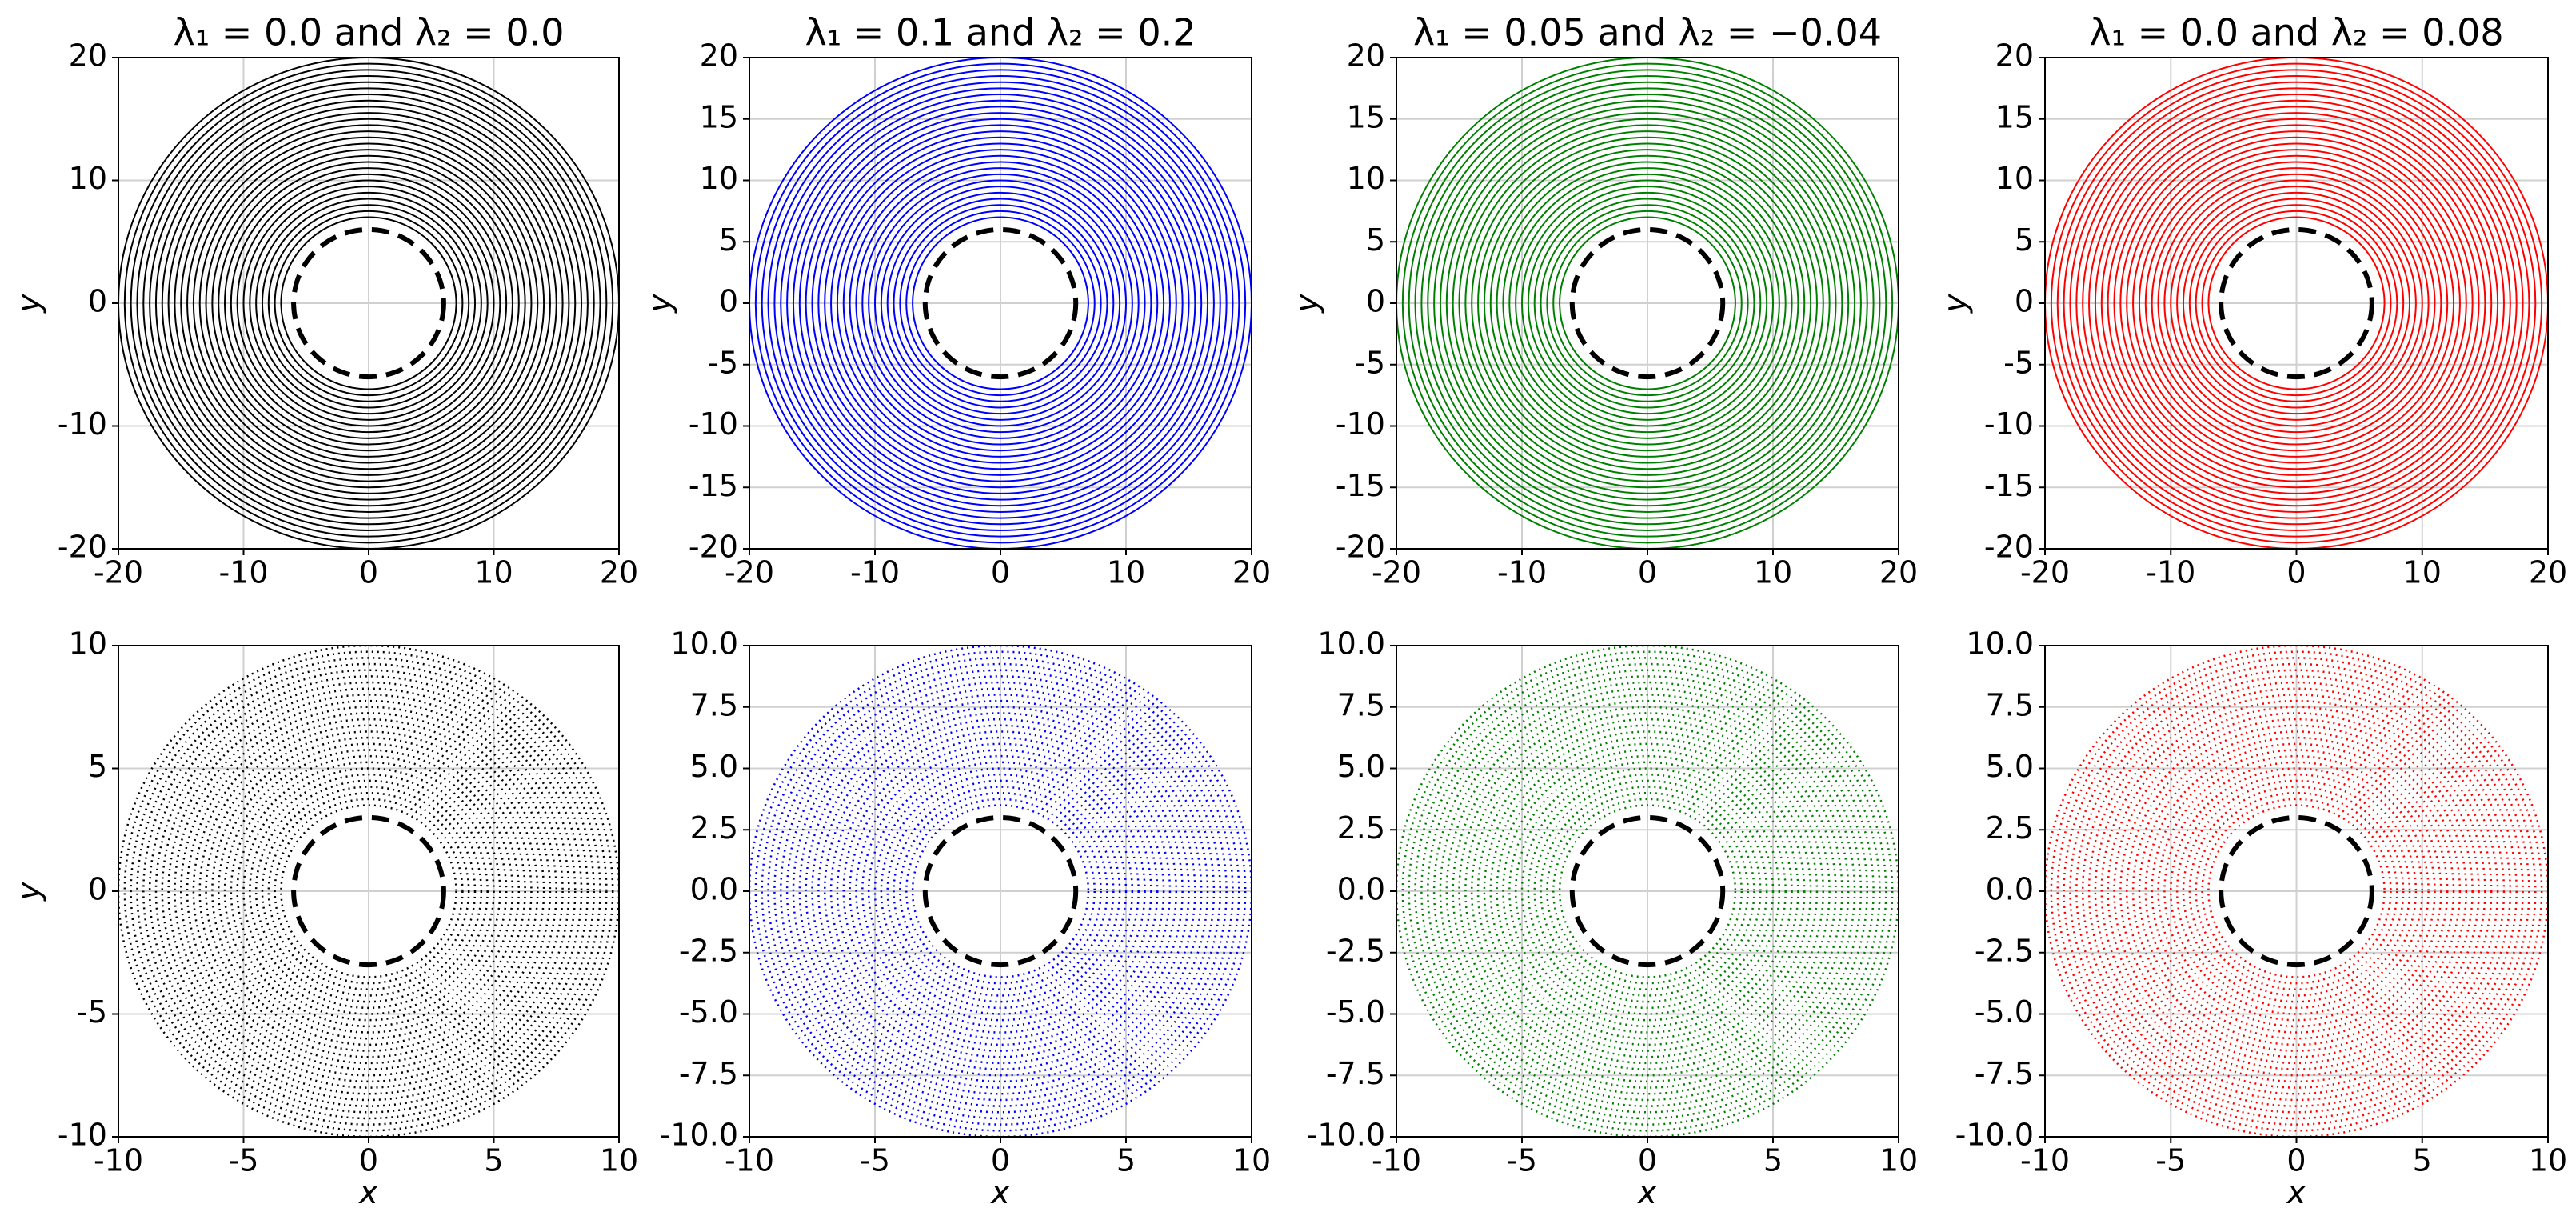  Describe the element at coordinates (723, 362) in the screenshot. I see `y-tick-label: -5` at that location.